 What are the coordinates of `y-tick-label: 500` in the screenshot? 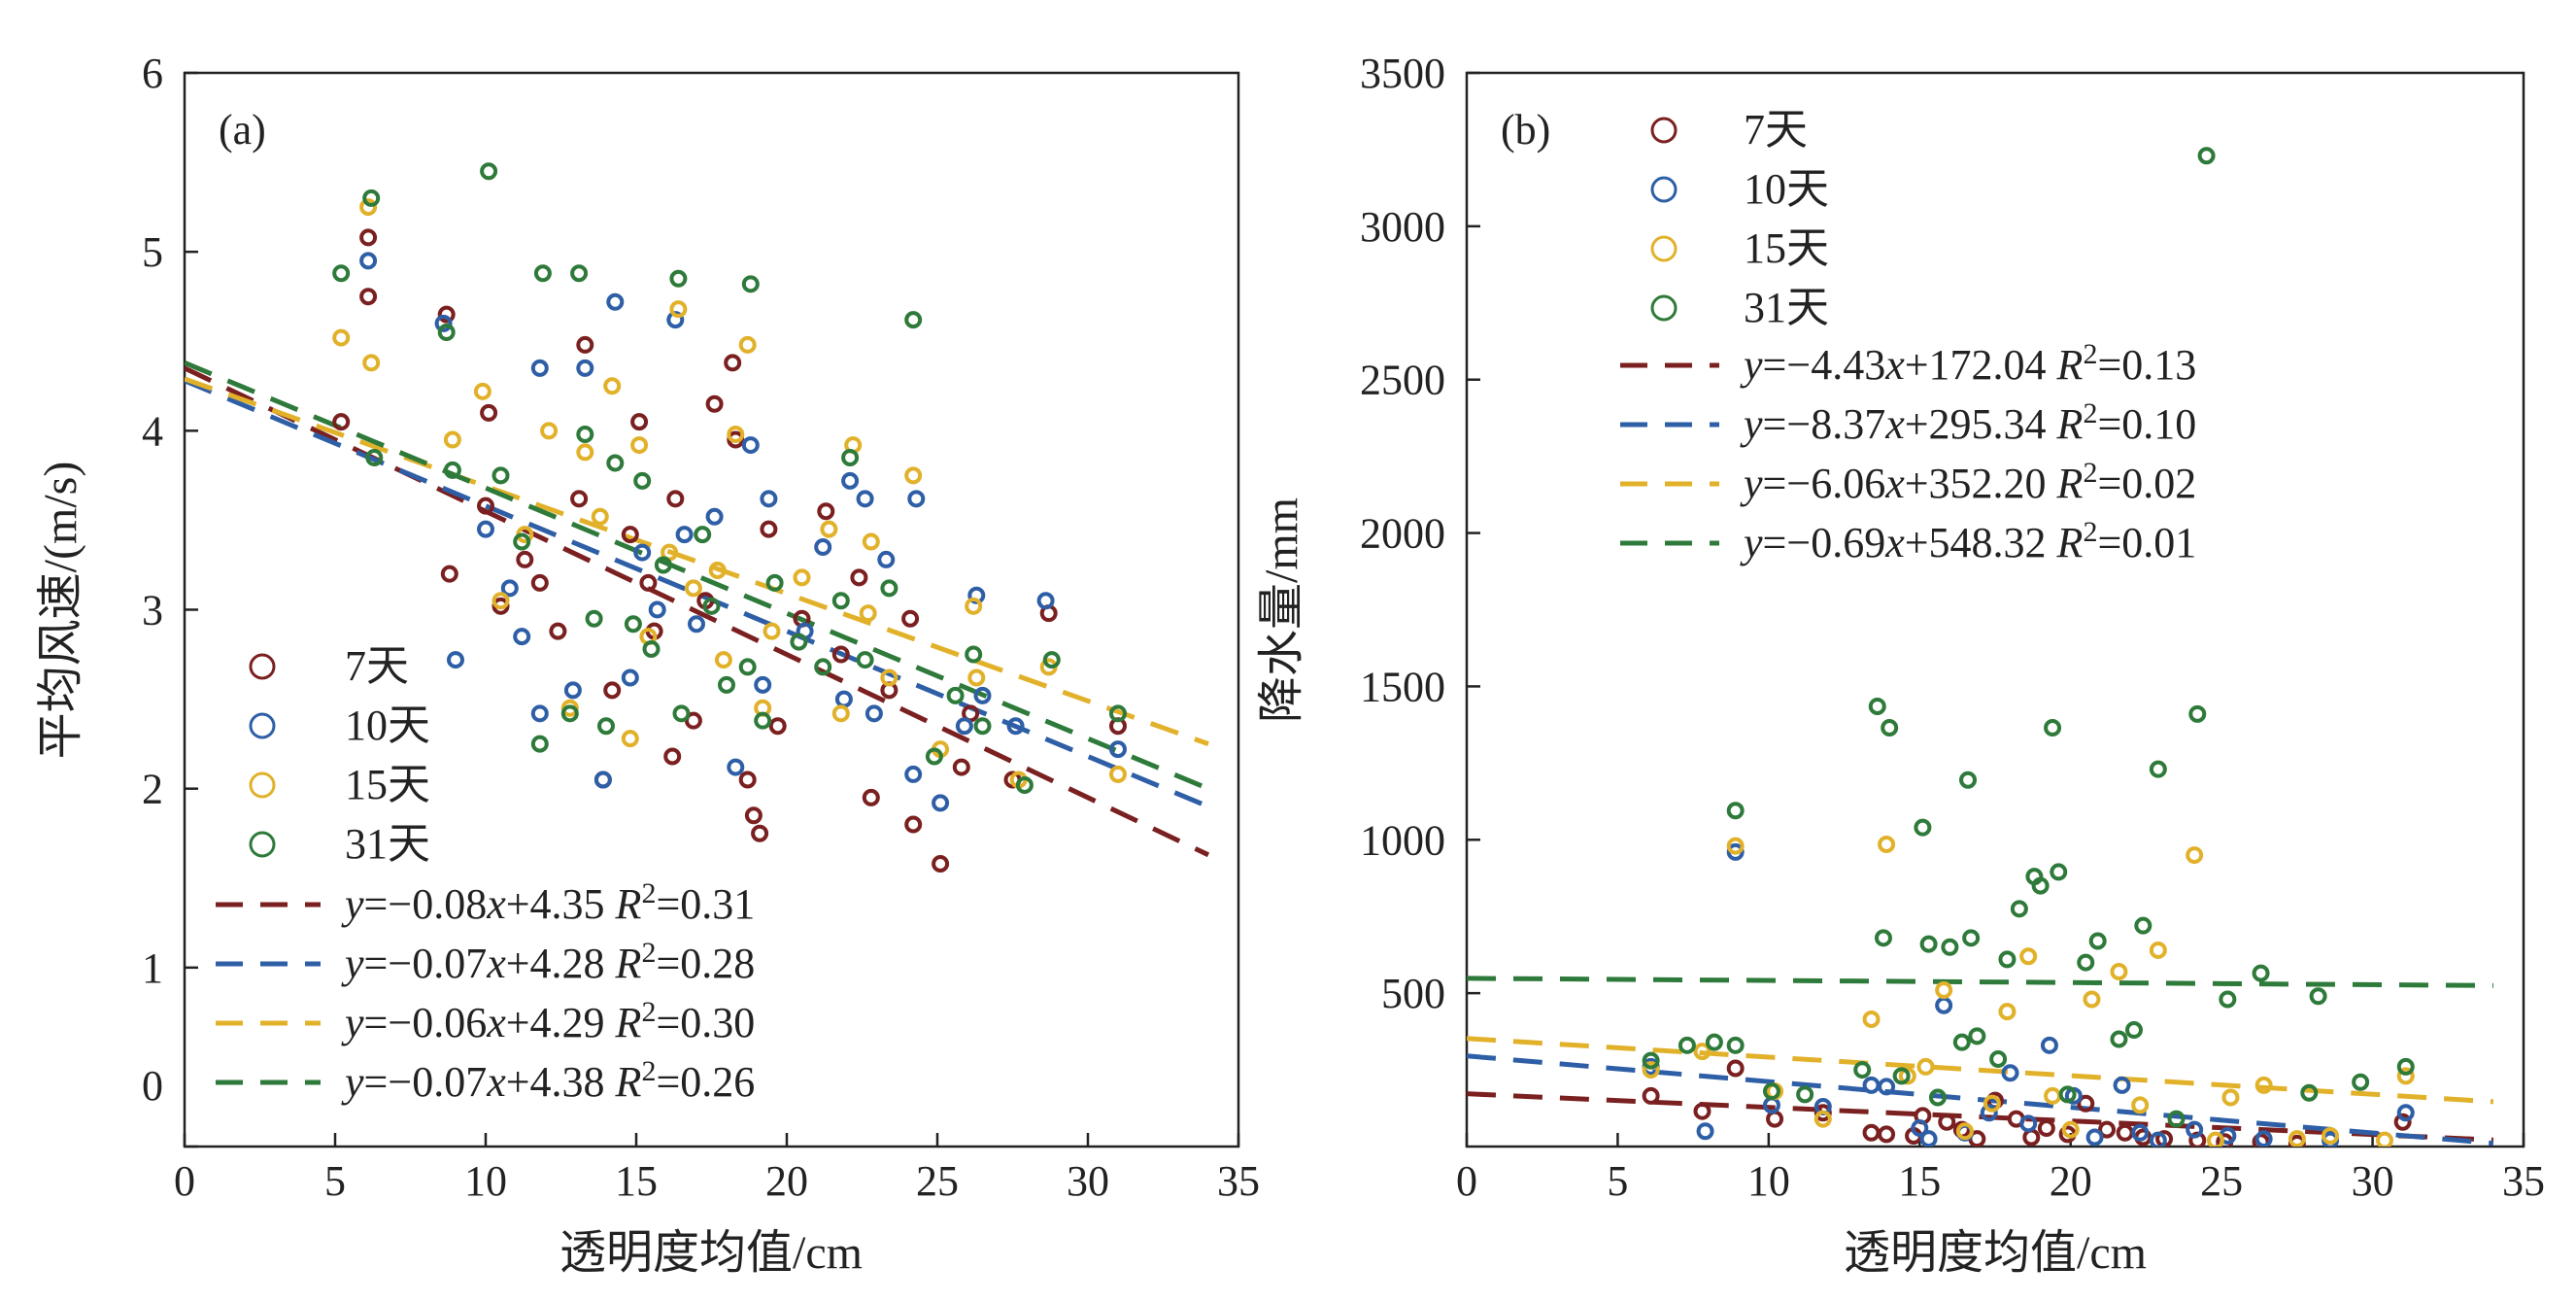 It's located at (1413, 993).